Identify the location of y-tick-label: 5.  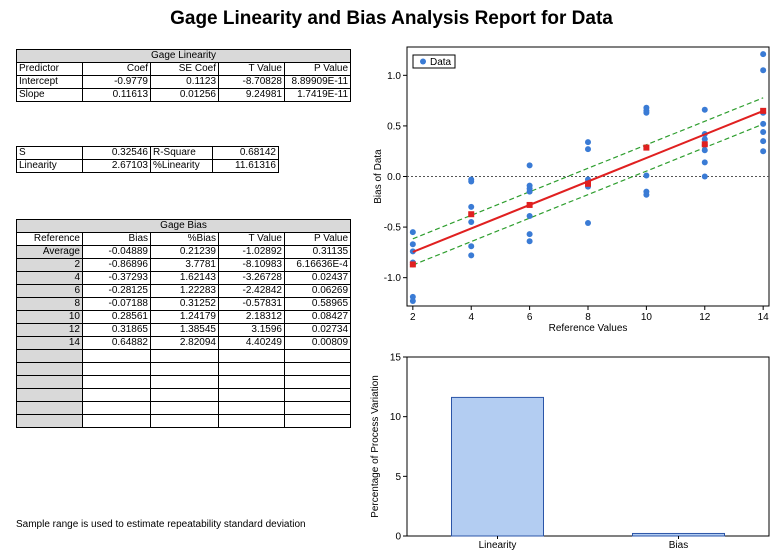
(398, 477).